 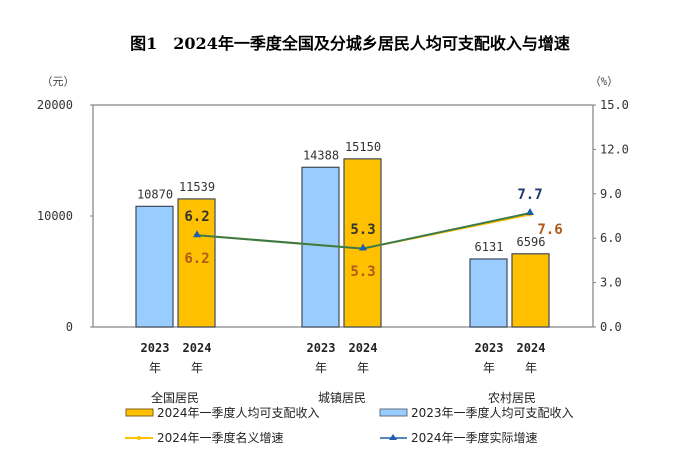 What do you see at coordinates (492, 412) in the screenshot?
I see `legend-label: 2023年一季度人均可支配收入` at bounding box center [492, 412].